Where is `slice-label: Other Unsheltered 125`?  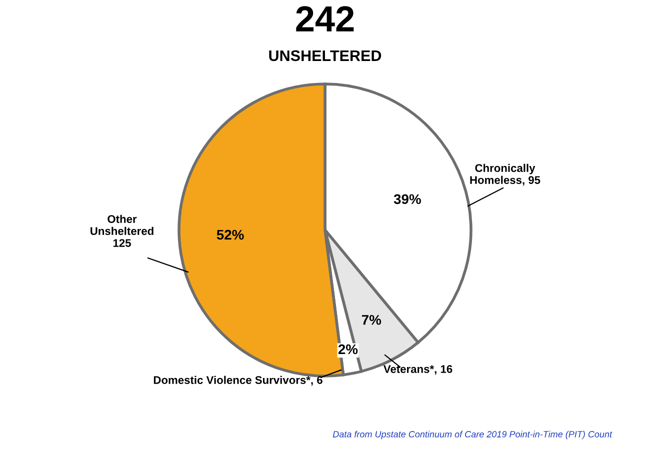 slice-label: Other Unsheltered 125 is located at coordinates (122, 230).